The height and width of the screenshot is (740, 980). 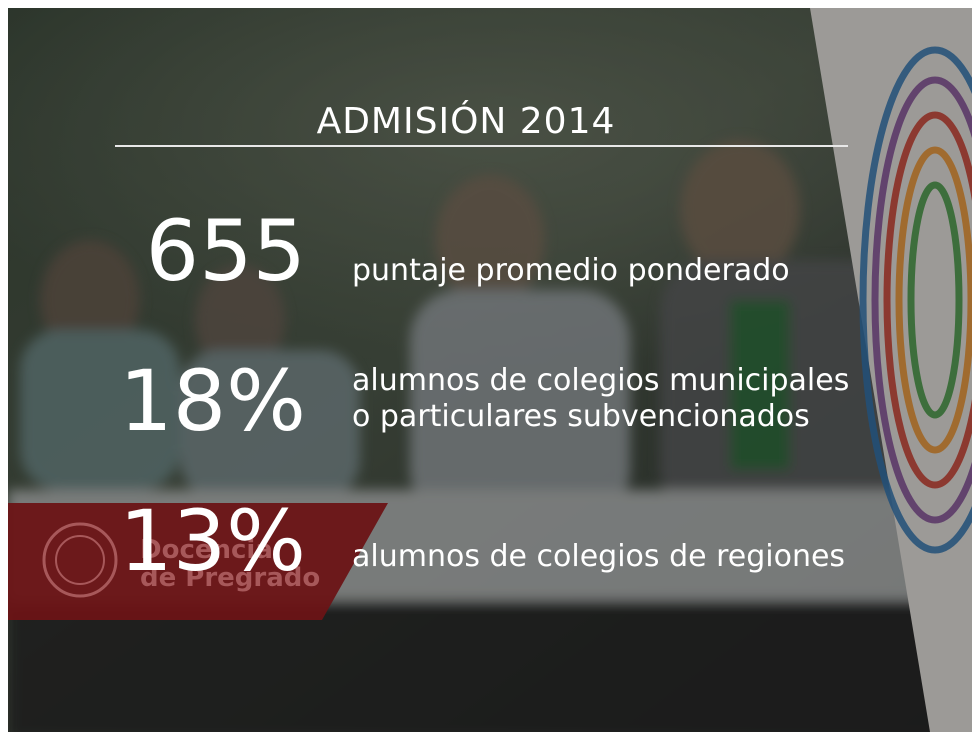 I want to click on logo-seal-inner, so click(x=80, y=560).